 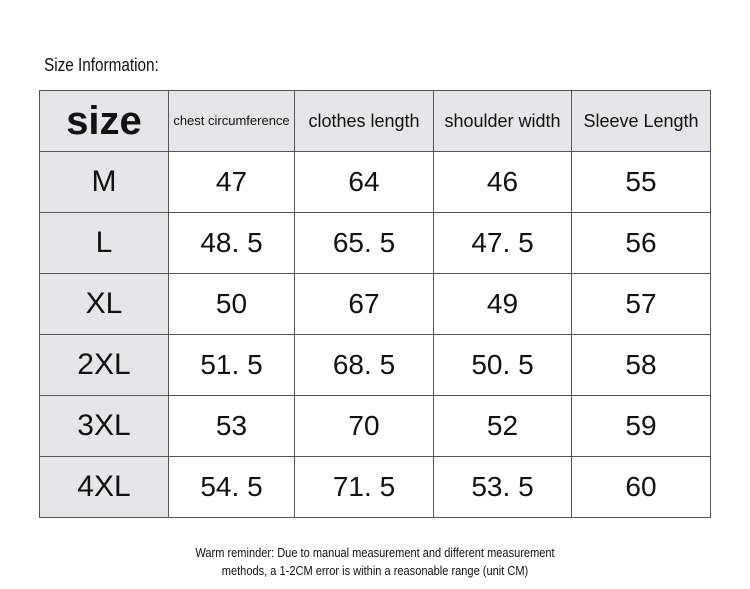 What do you see at coordinates (104, 487) in the screenshot?
I see `size-label-cell: 4XL` at bounding box center [104, 487].